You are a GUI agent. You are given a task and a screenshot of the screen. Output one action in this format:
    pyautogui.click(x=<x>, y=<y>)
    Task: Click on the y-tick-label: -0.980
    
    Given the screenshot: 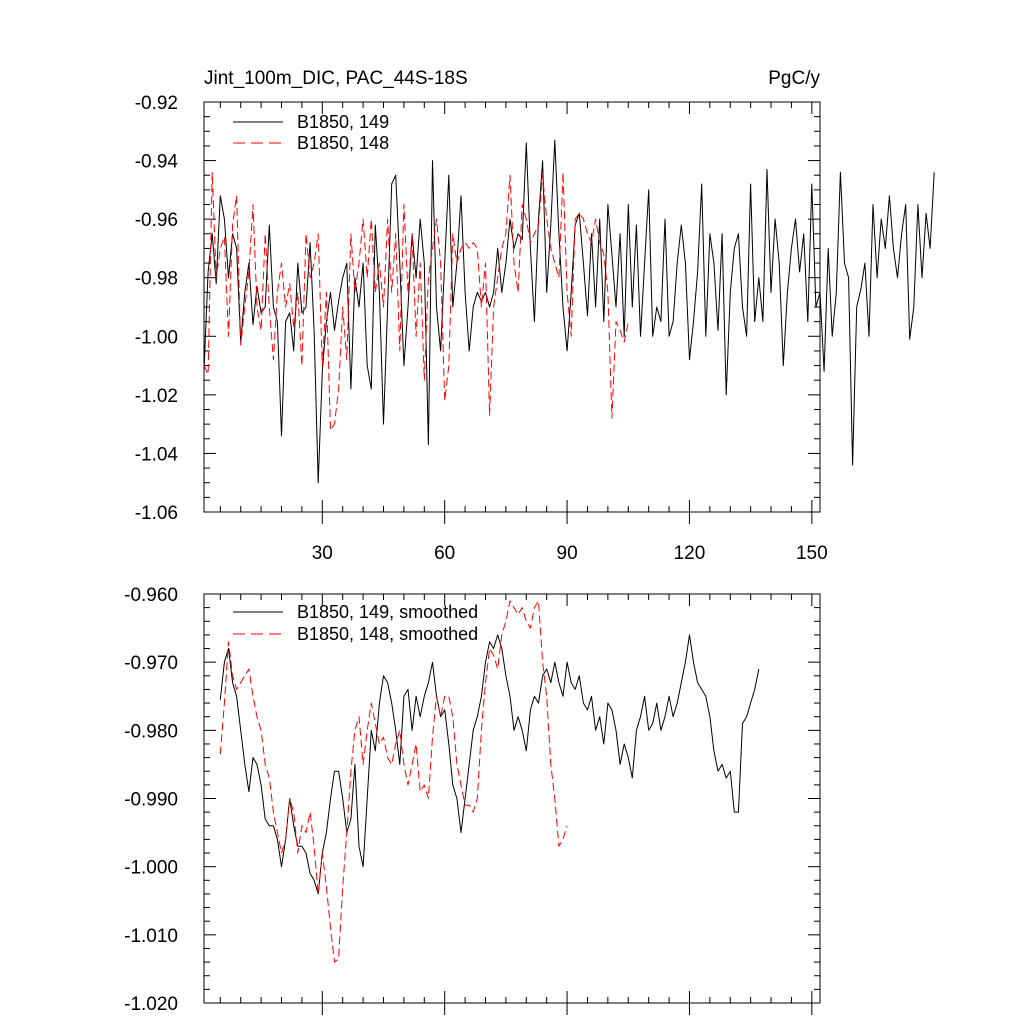 What is the action you would take?
    pyautogui.click(x=151, y=731)
    